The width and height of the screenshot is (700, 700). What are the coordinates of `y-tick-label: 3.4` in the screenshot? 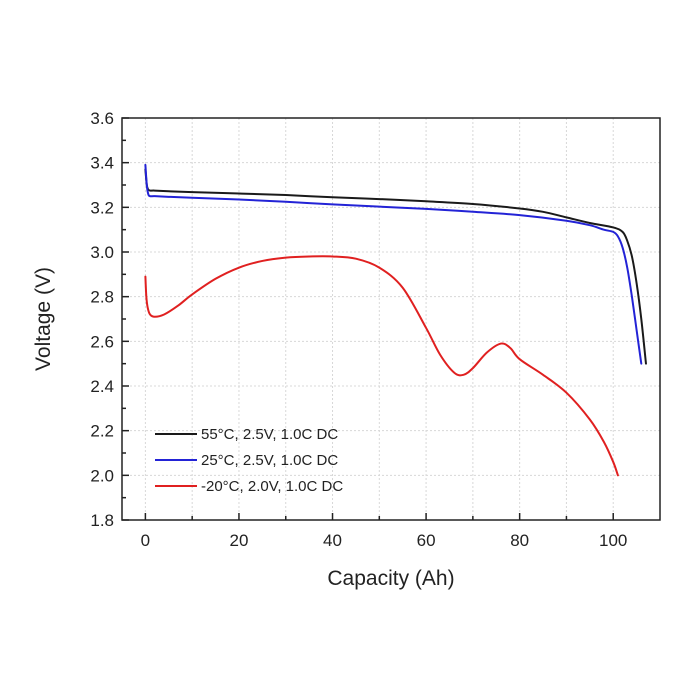 It's located at (102, 163).